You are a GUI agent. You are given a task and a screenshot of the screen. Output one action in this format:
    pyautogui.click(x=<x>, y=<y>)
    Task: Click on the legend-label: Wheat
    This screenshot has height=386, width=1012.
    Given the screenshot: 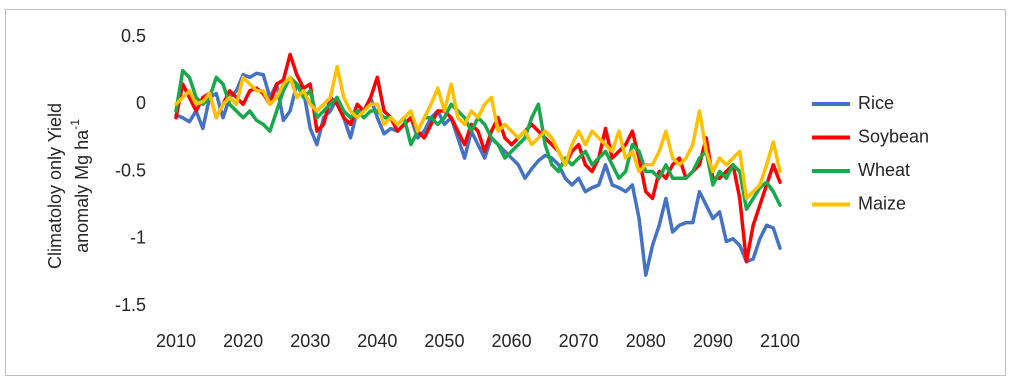 What is the action you would take?
    pyautogui.click(x=884, y=170)
    